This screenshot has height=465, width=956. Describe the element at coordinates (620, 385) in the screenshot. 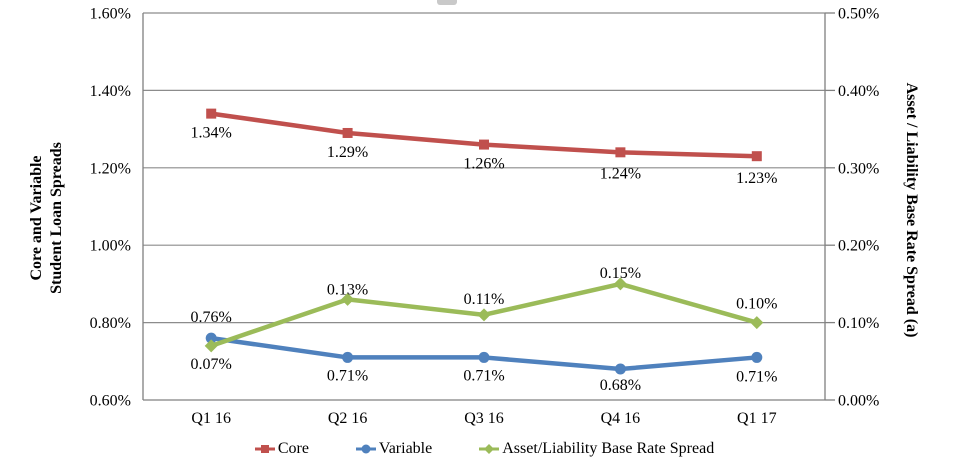

I see `data-label-variable: 0.68%` at that location.